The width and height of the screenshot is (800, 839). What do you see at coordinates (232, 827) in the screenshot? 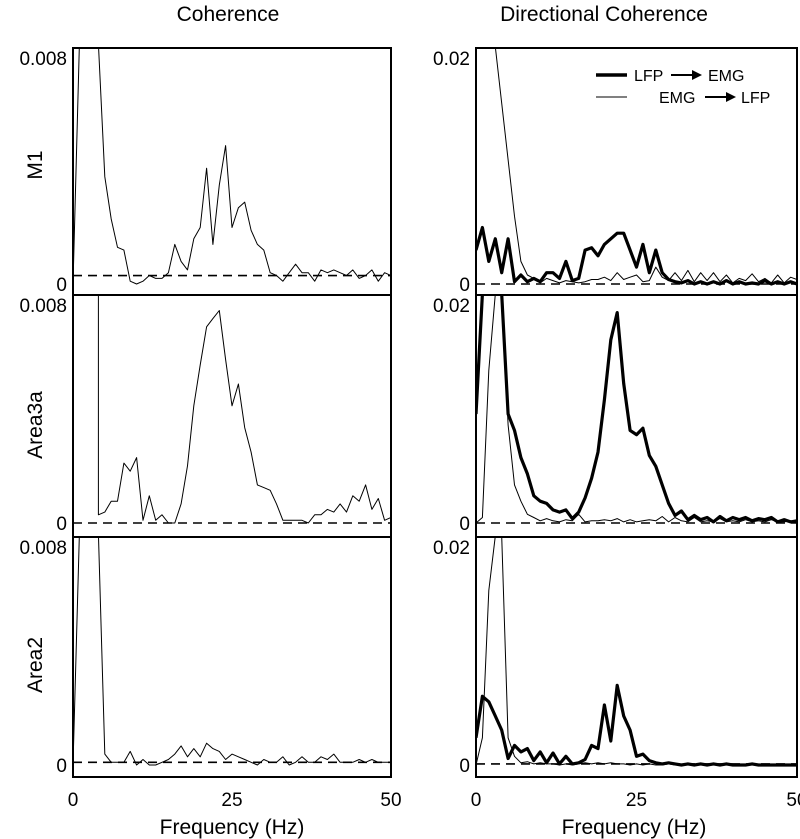
I see `x-axis-label-left: Frequency (Hz)` at bounding box center [232, 827].